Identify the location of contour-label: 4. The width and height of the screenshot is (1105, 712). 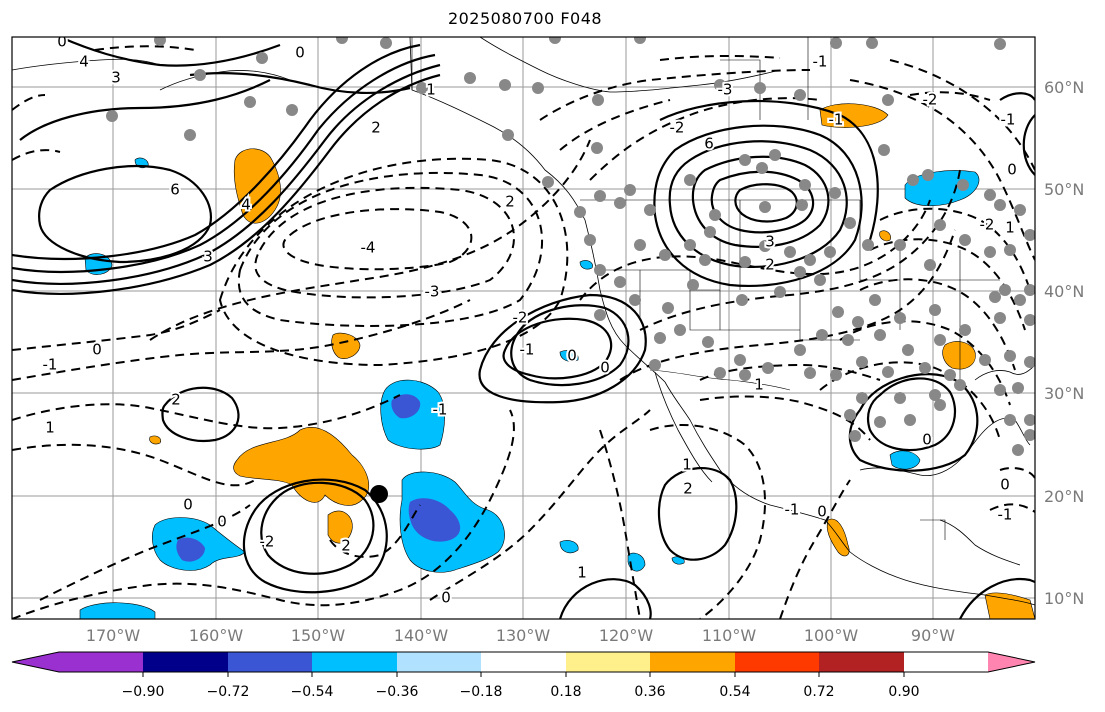
(246, 205).